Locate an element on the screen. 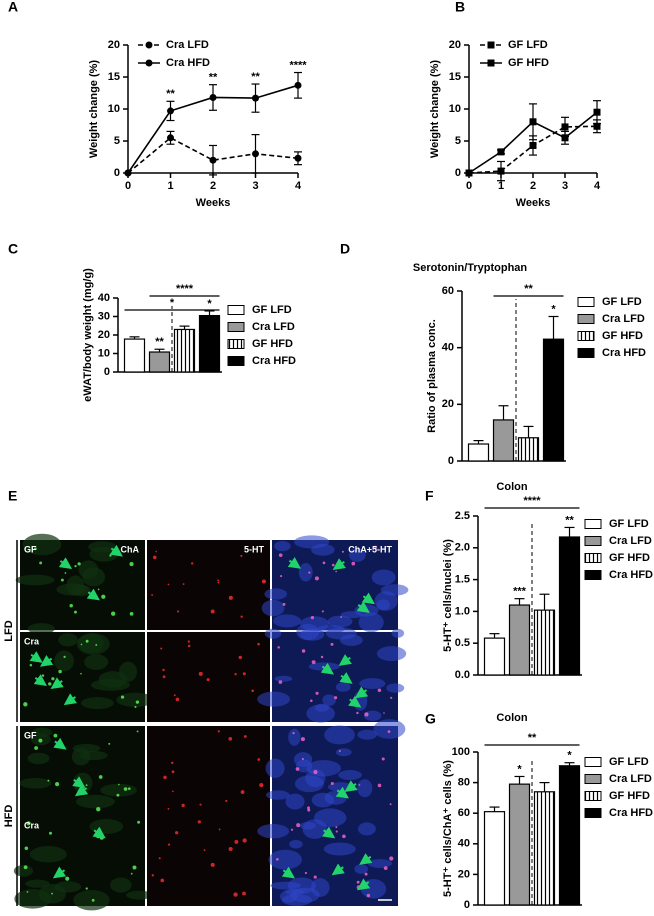  micrograph is located at coordinates (335, 677).